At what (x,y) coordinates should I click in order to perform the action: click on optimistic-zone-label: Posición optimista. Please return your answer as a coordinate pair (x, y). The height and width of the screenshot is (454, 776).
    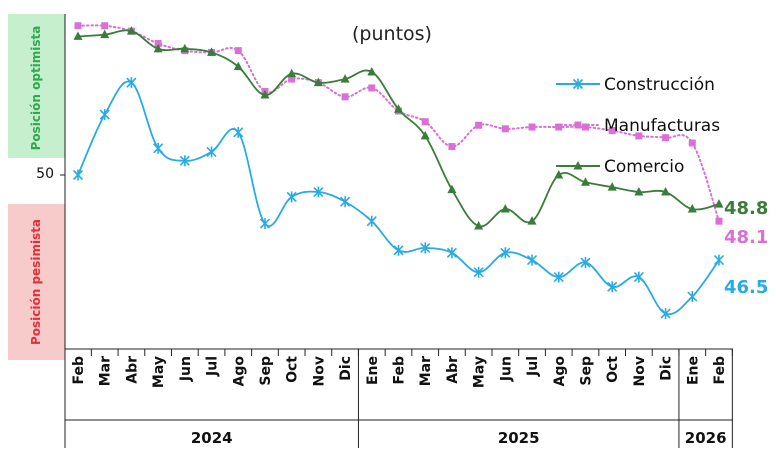
    Looking at the image, I should click on (36, 88).